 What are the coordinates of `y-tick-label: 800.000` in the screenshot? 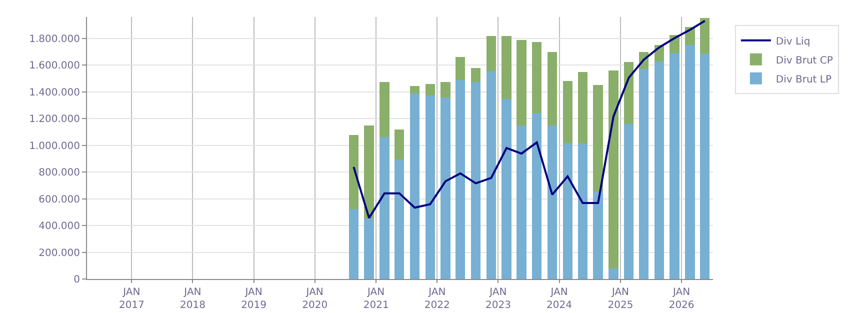 It's located at (59, 173).